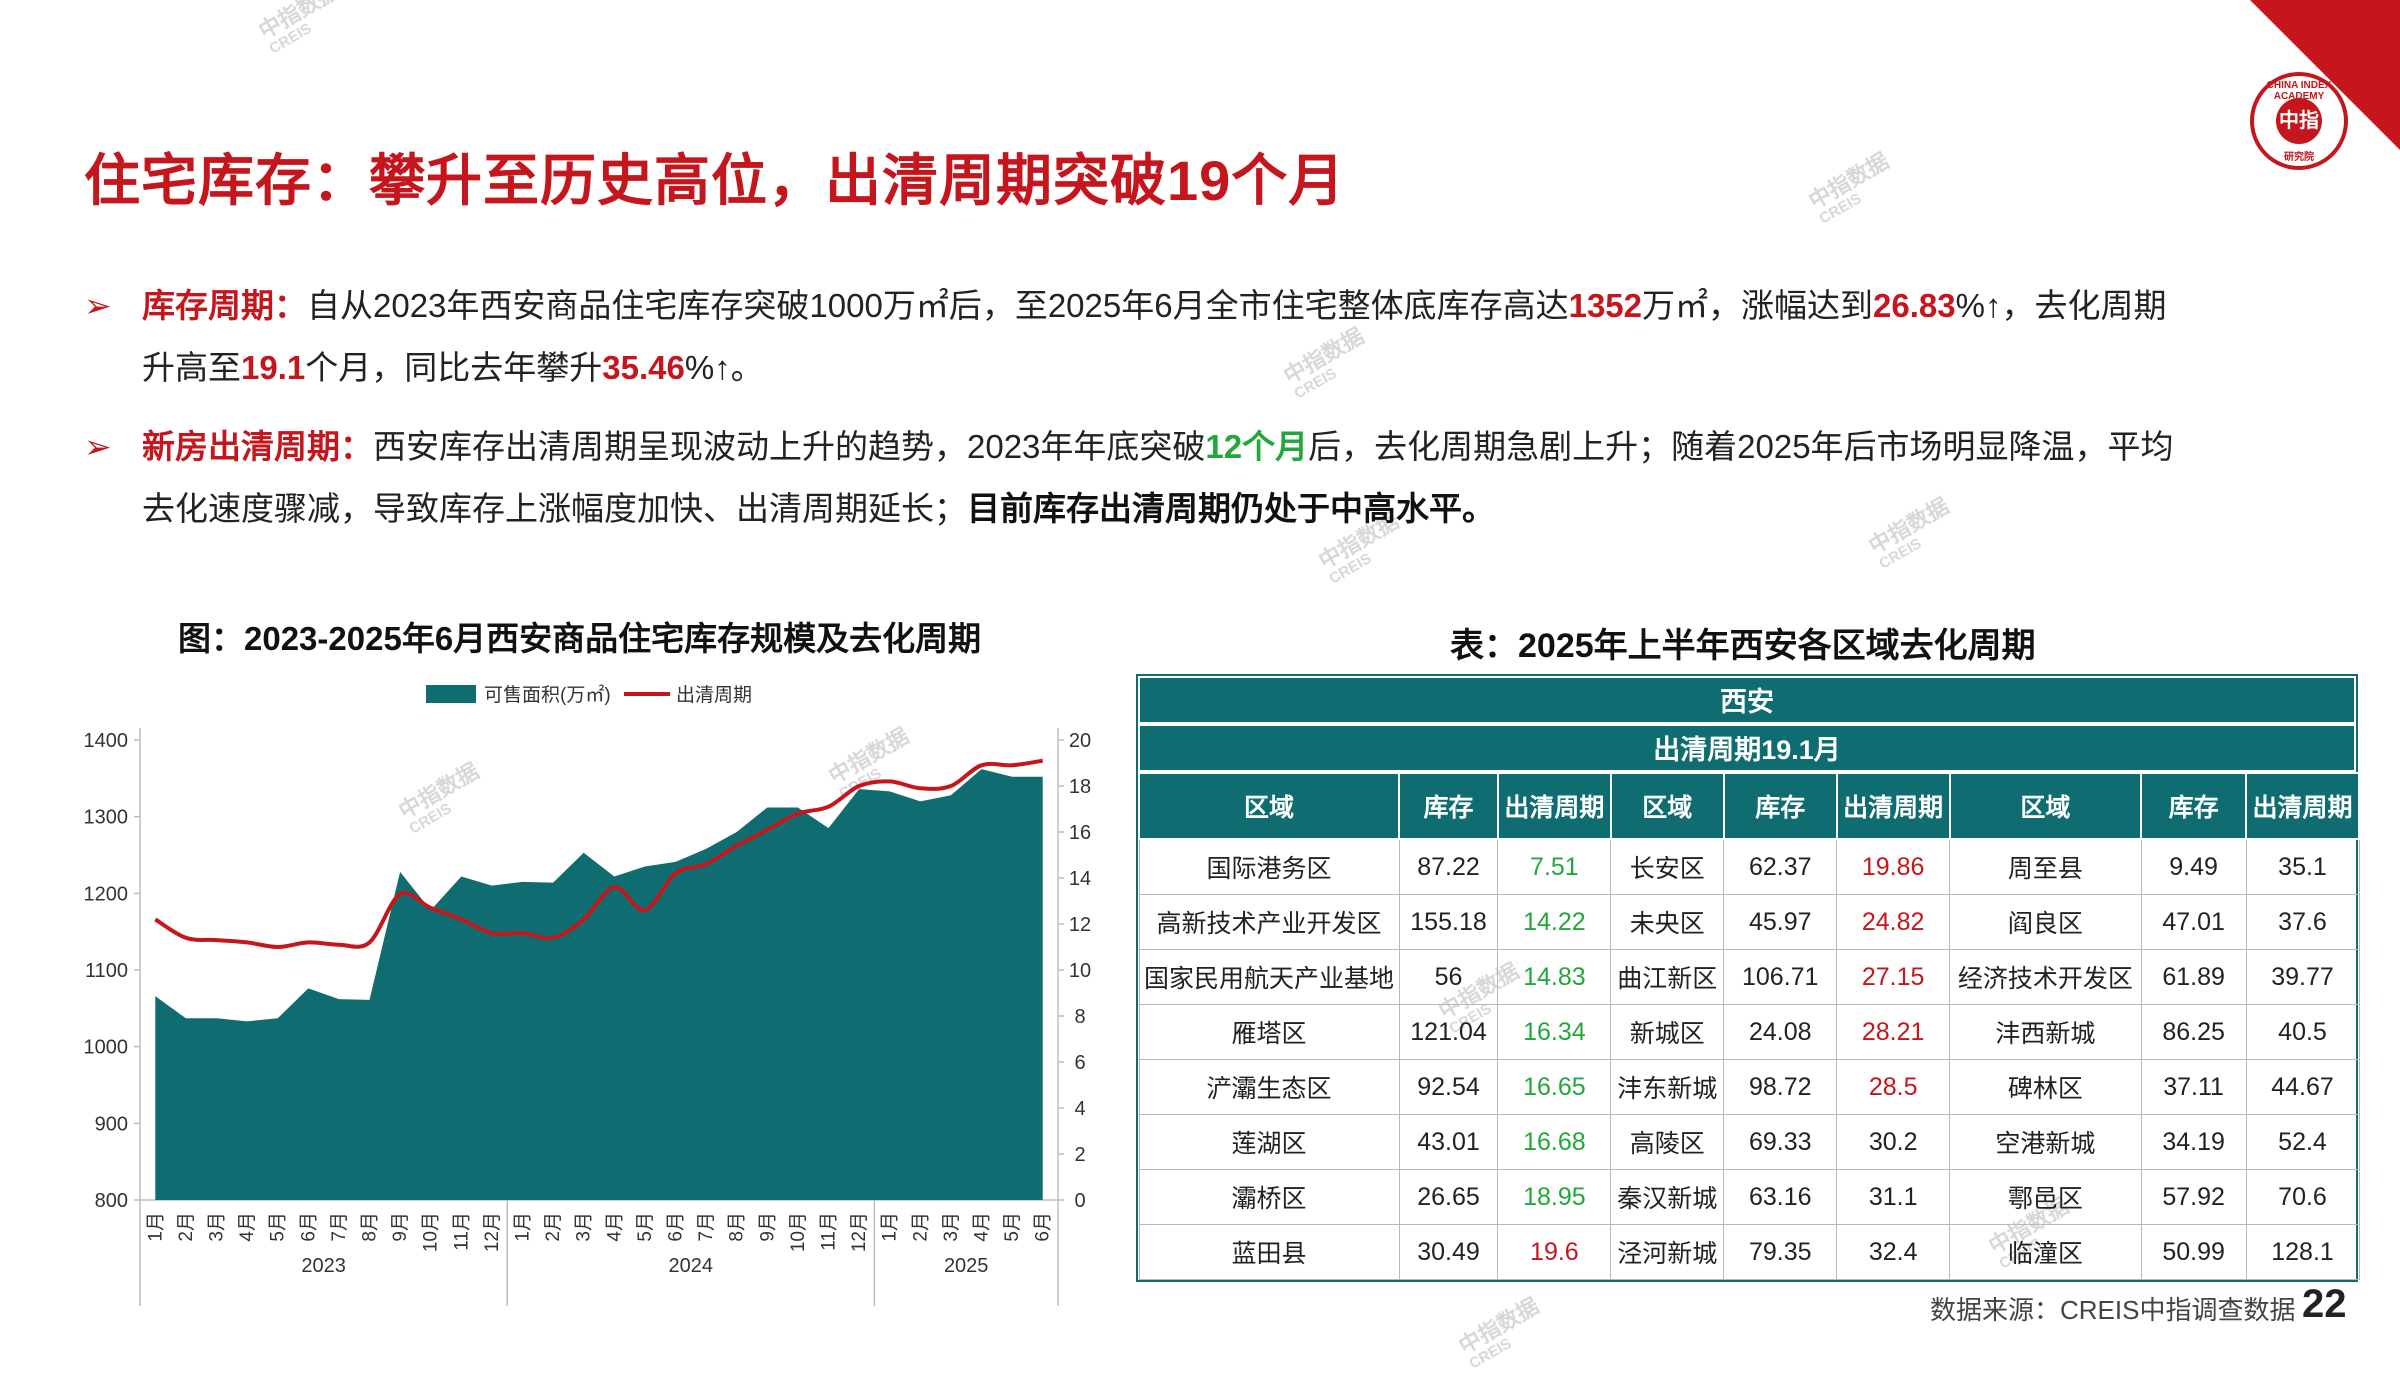  What do you see at coordinates (2045, 1142) in the screenshot?
I see `table-cell: 空港新城` at bounding box center [2045, 1142].